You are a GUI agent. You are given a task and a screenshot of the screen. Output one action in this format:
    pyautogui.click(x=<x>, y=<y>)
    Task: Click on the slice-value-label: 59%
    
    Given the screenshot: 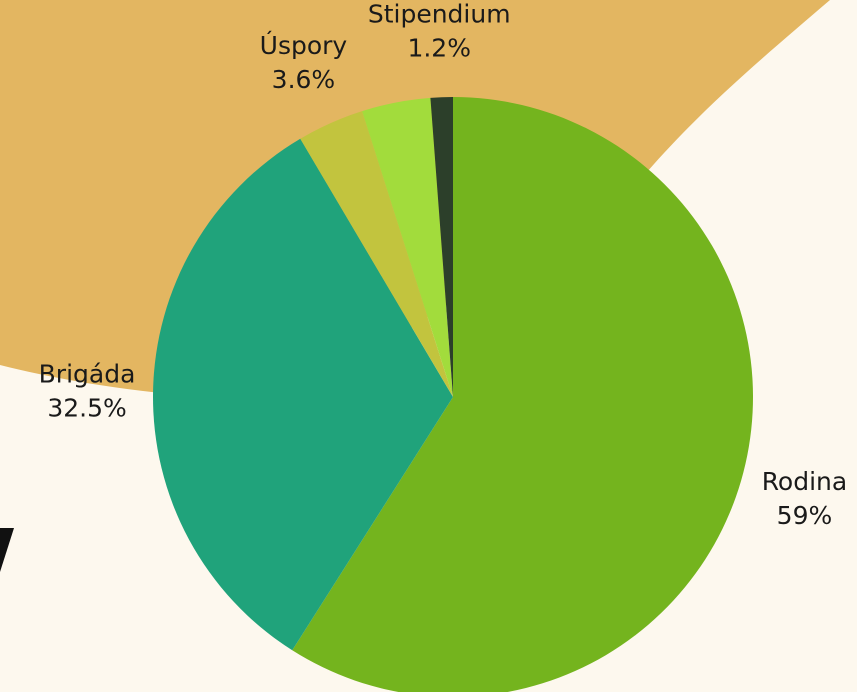 What is the action you would take?
    pyautogui.click(x=805, y=515)
    